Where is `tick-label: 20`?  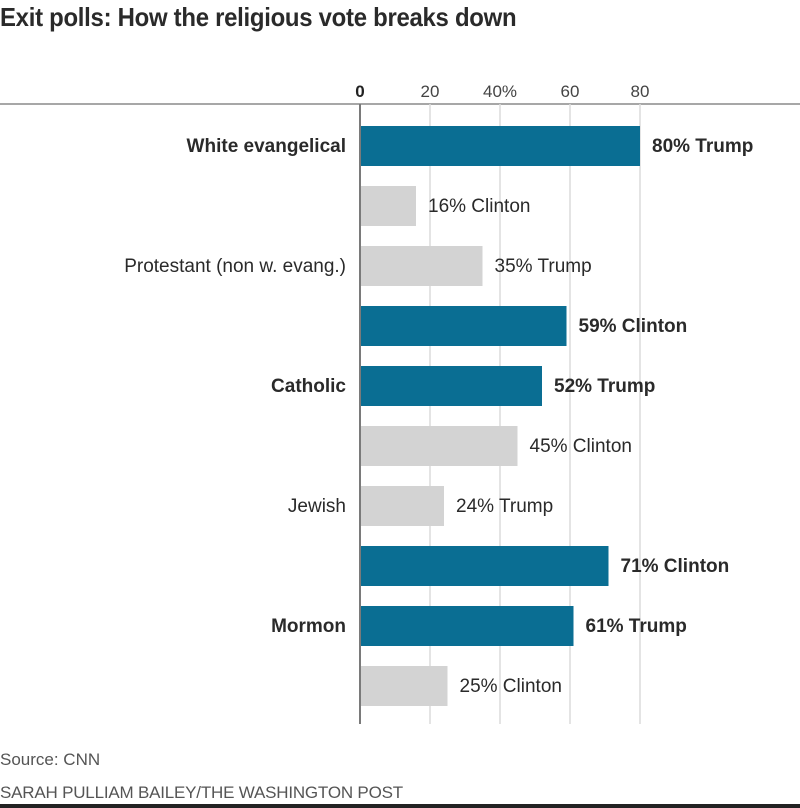
tick-label: 20 is located at coordinates (430, 91).